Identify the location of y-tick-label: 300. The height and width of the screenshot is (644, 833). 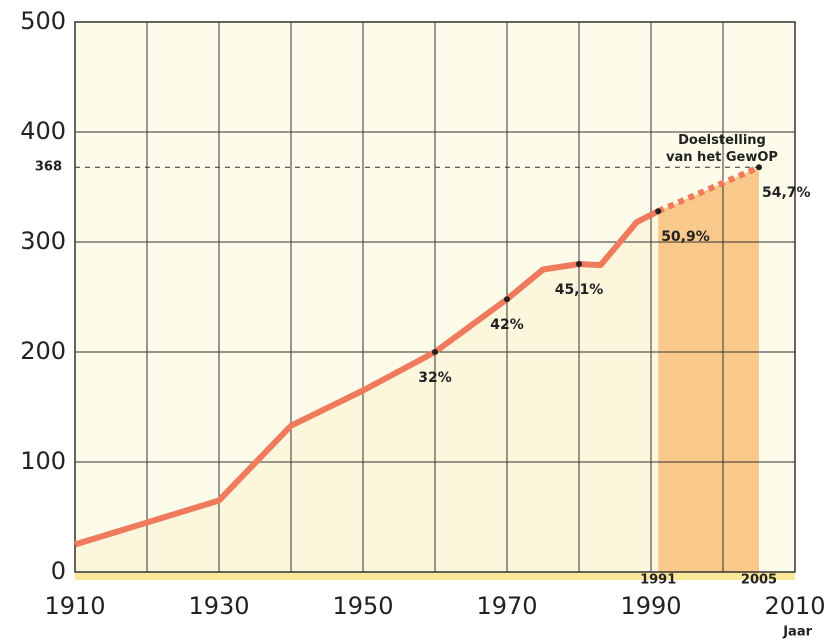
(43, 241).